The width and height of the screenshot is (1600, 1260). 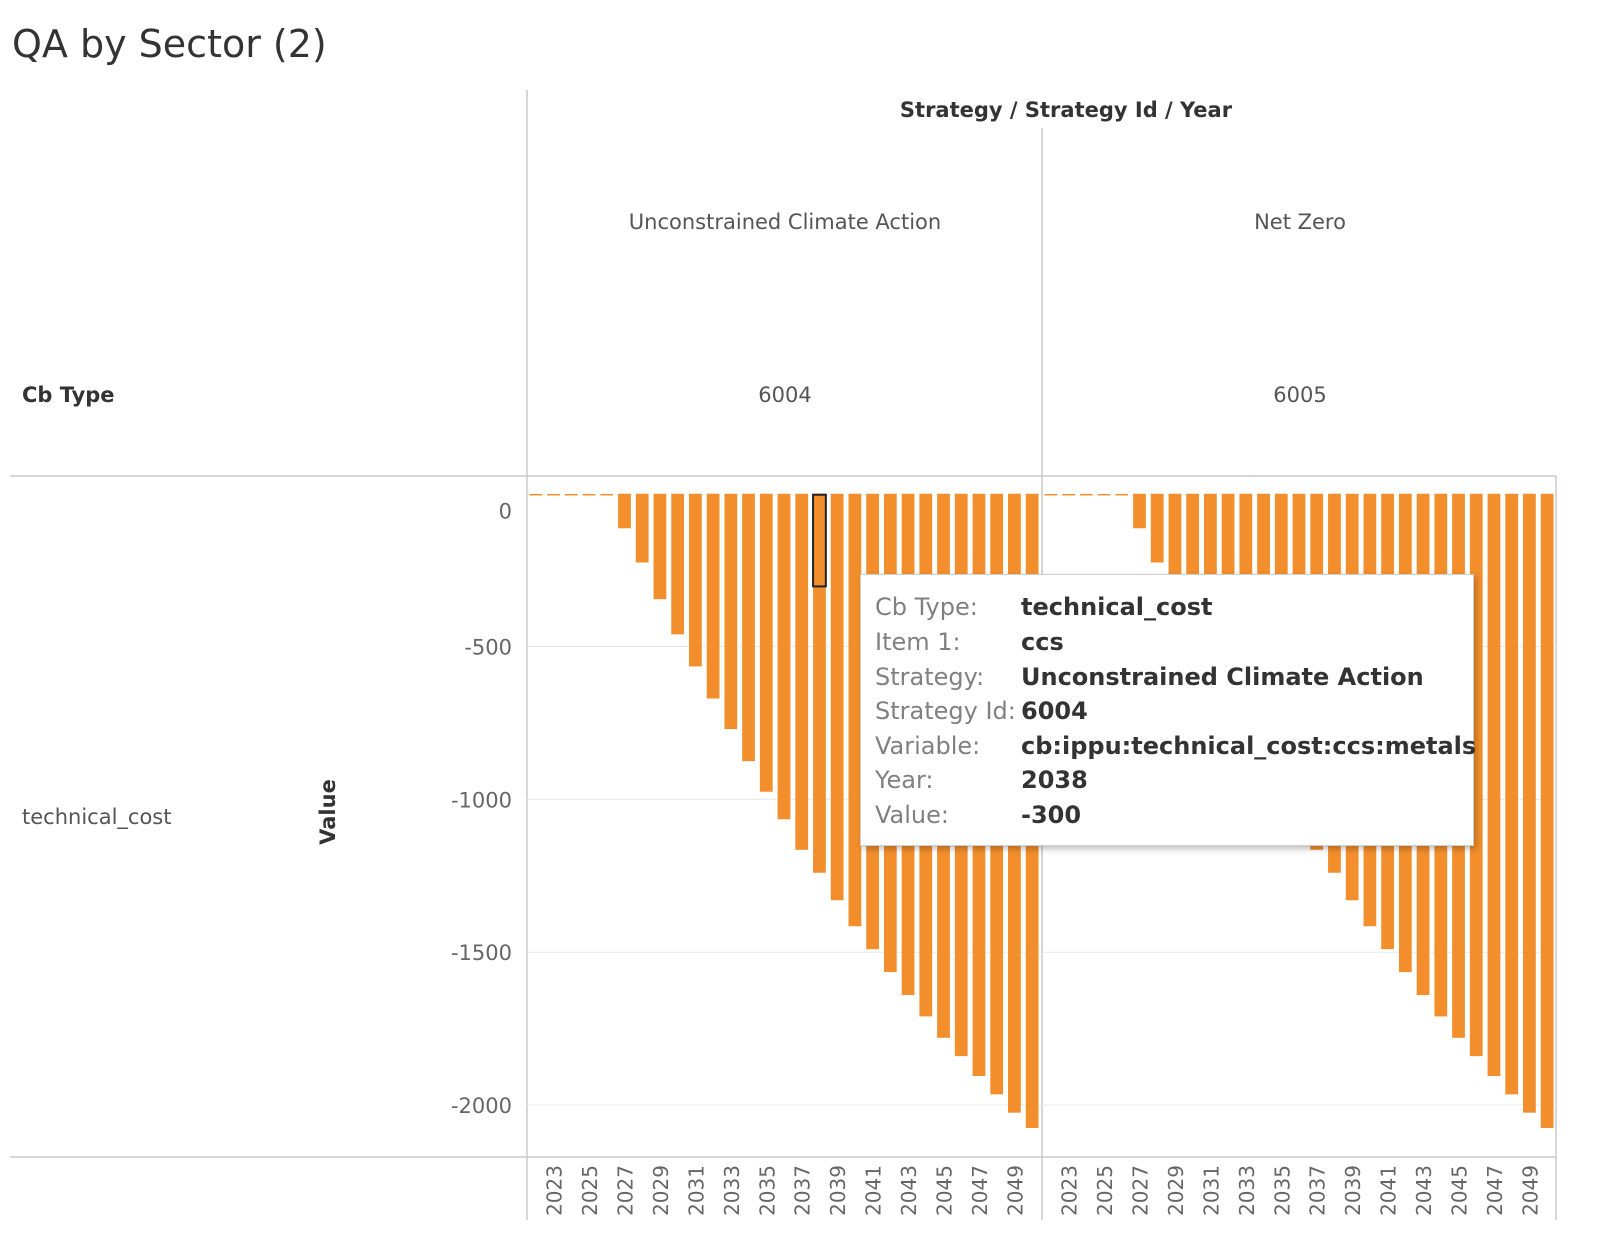 I want to click on tooltip-row-strategy-id: Strategy Id: 6004, so click(x=981, y=711).